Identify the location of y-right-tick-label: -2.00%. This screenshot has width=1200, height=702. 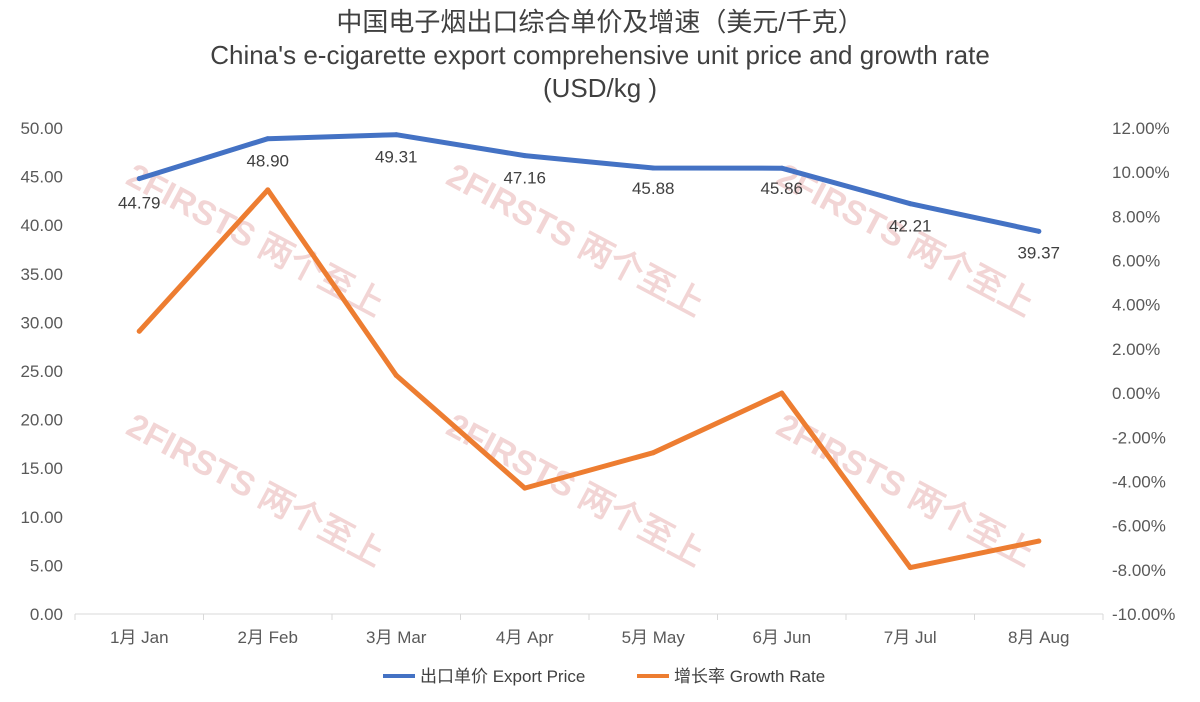
(1139, 437).